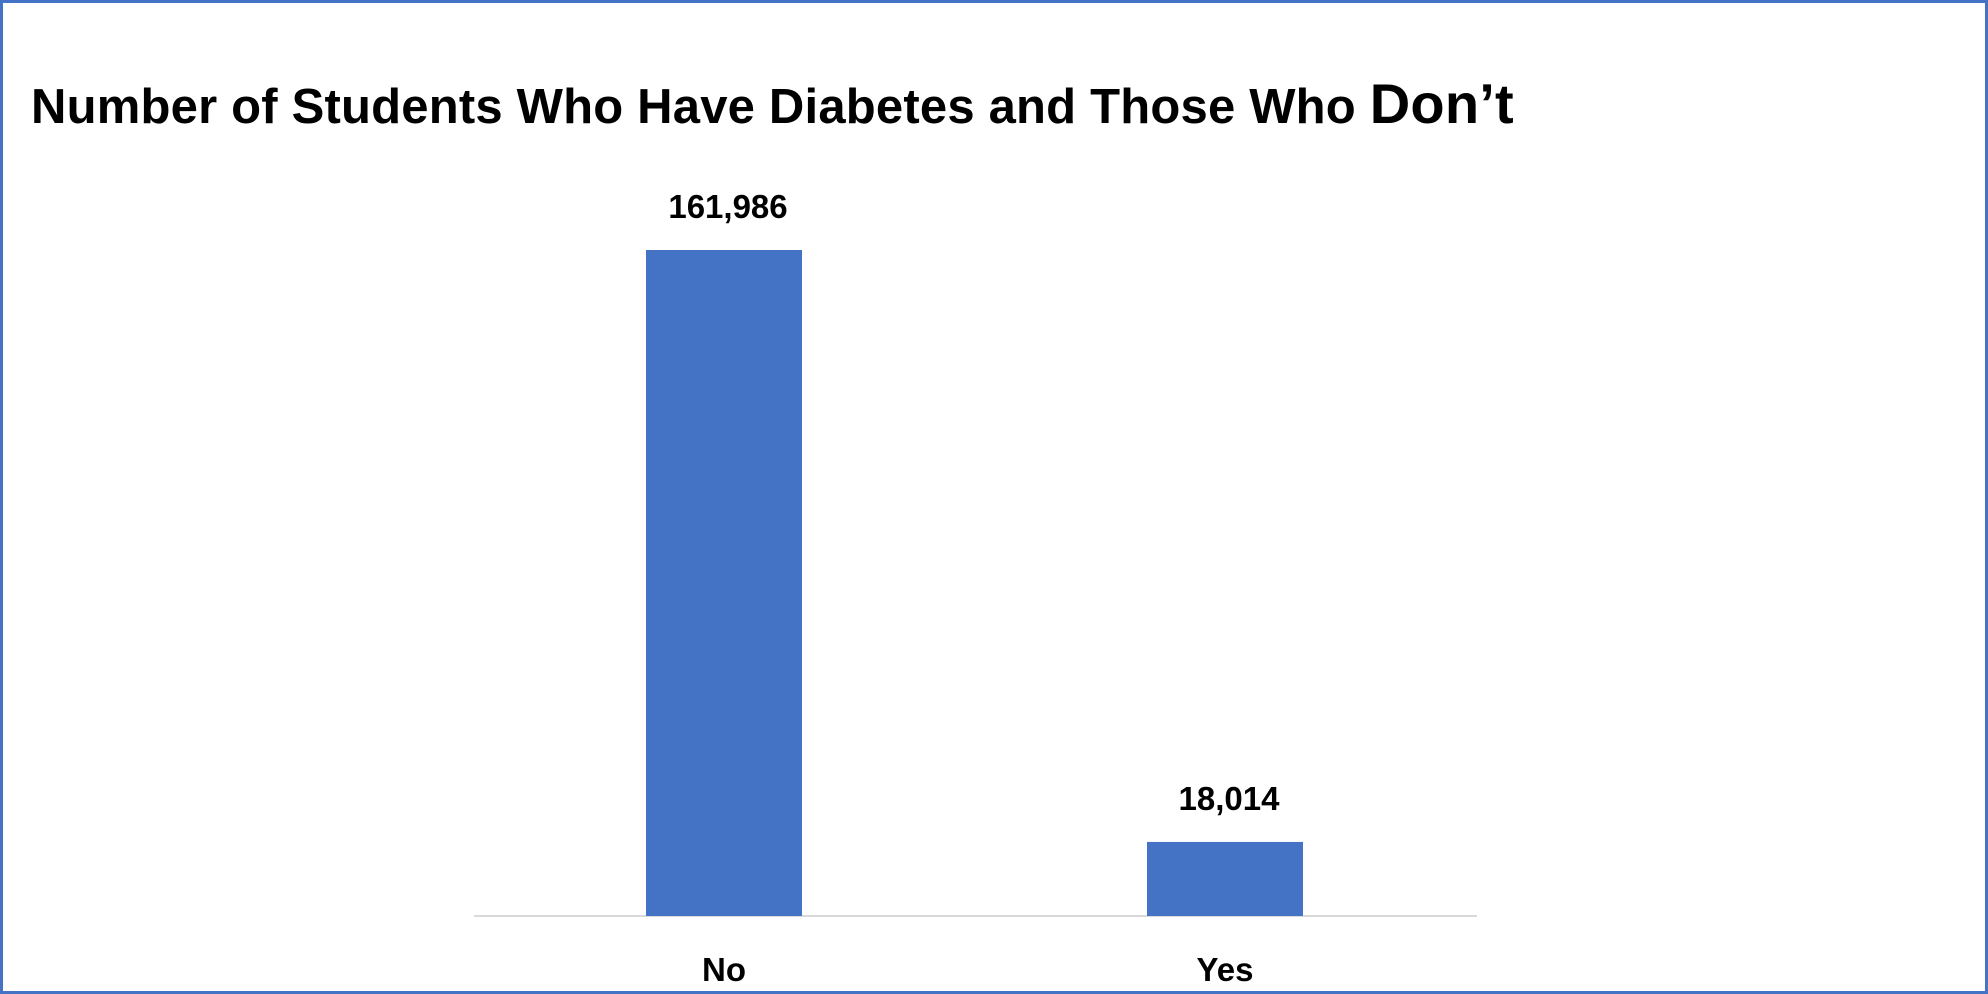 The image size is (1988, 994). What do you see at coordinates (1230, 798) in the screenshot?
I see `data-label-yes: 18,014` at bounding box center [1230, 798].